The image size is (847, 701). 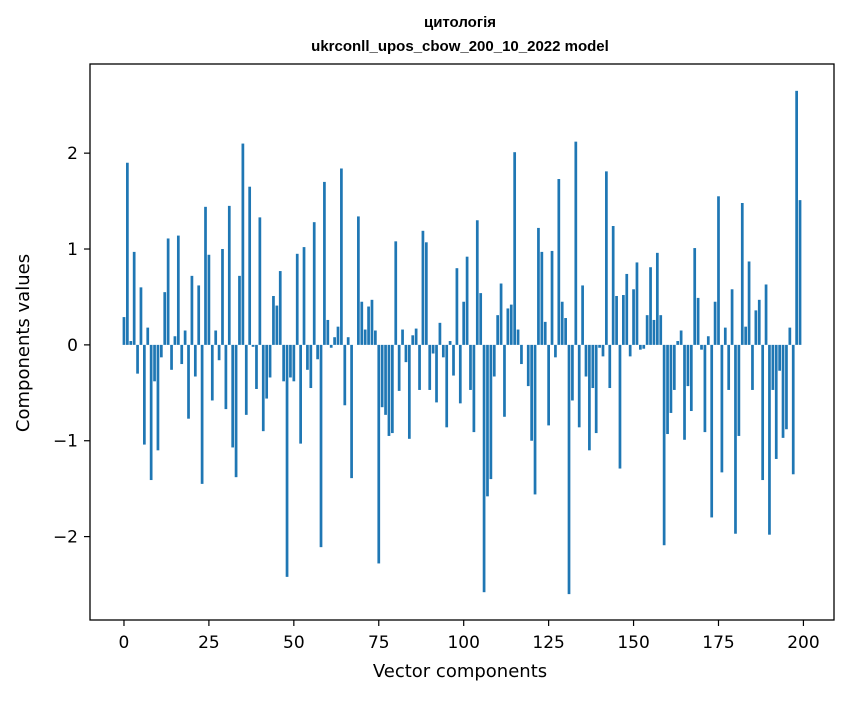 I want to click on chart-title-line1: цитологія, so click(x=460, y=22).